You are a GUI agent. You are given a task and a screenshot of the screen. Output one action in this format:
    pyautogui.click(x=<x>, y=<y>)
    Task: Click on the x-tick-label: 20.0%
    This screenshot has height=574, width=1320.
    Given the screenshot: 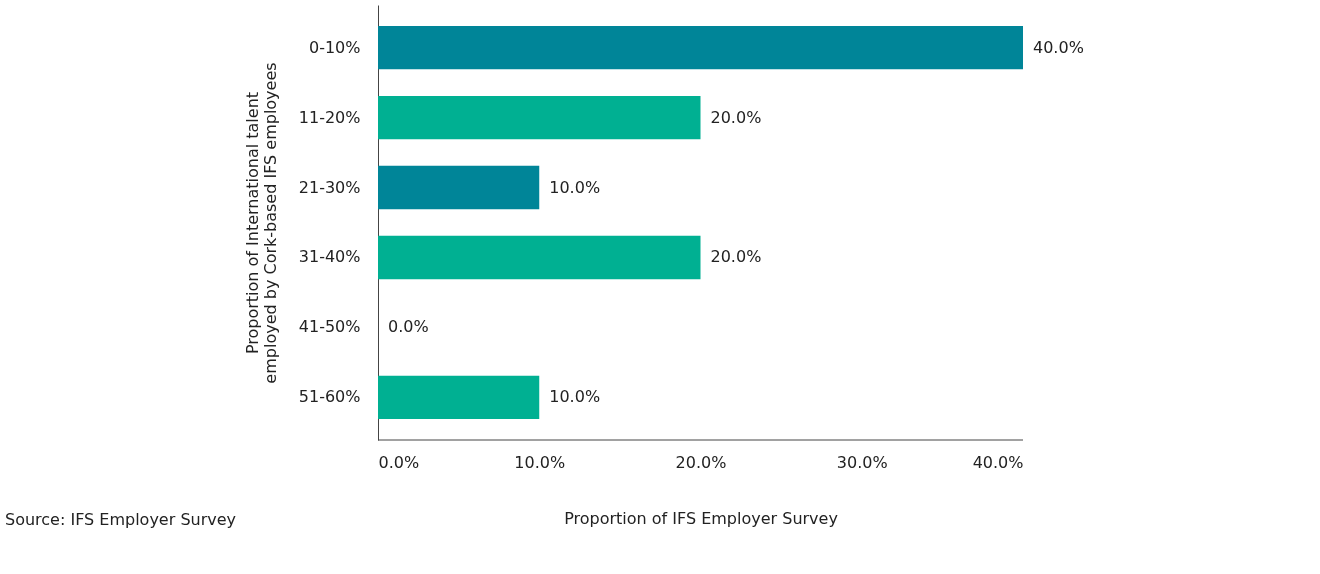 What is the action you would take?
    pyautogui.click(x=701, y=462)
    